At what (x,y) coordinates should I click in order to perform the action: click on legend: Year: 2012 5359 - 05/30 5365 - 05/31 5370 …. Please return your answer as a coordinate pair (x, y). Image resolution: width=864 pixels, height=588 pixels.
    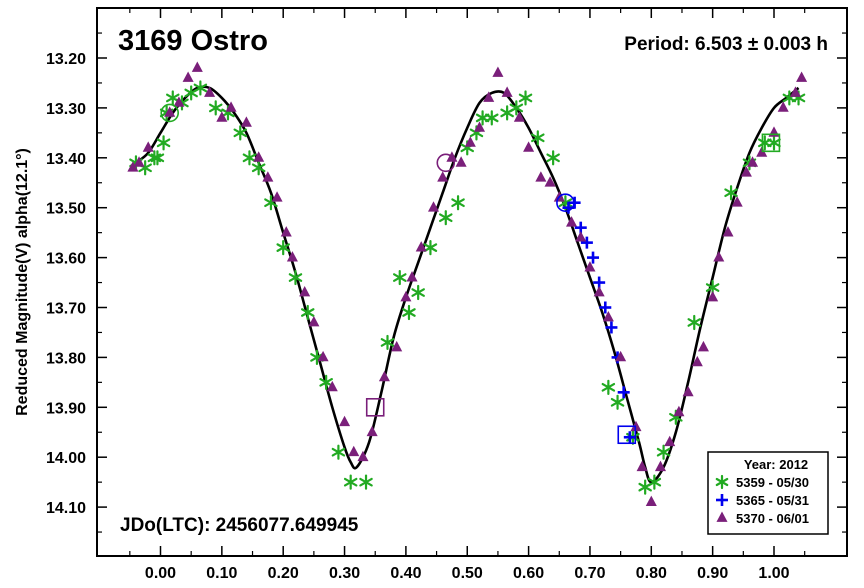
    Looking at the image, I should click on (768, 493).